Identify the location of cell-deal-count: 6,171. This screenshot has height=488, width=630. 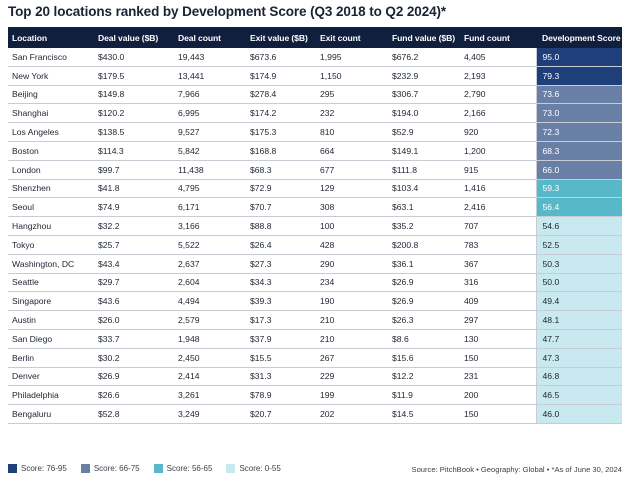
(210, 207).